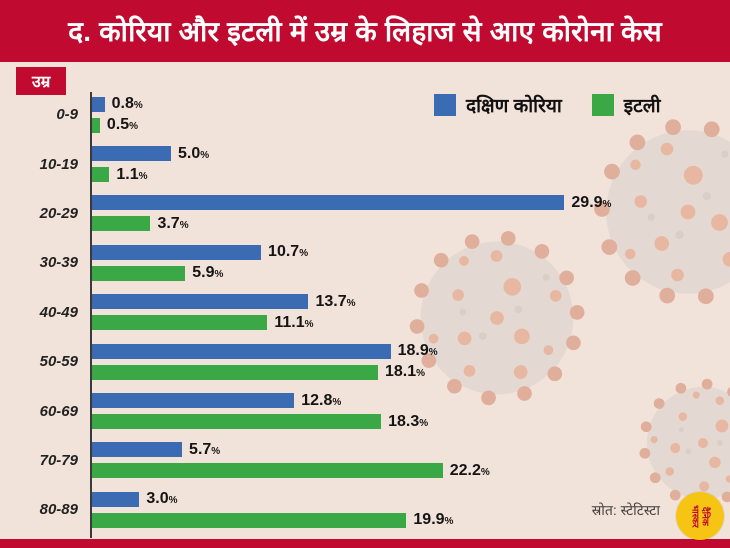  I want to click on value-label: 13.7%, so click(335, 301).